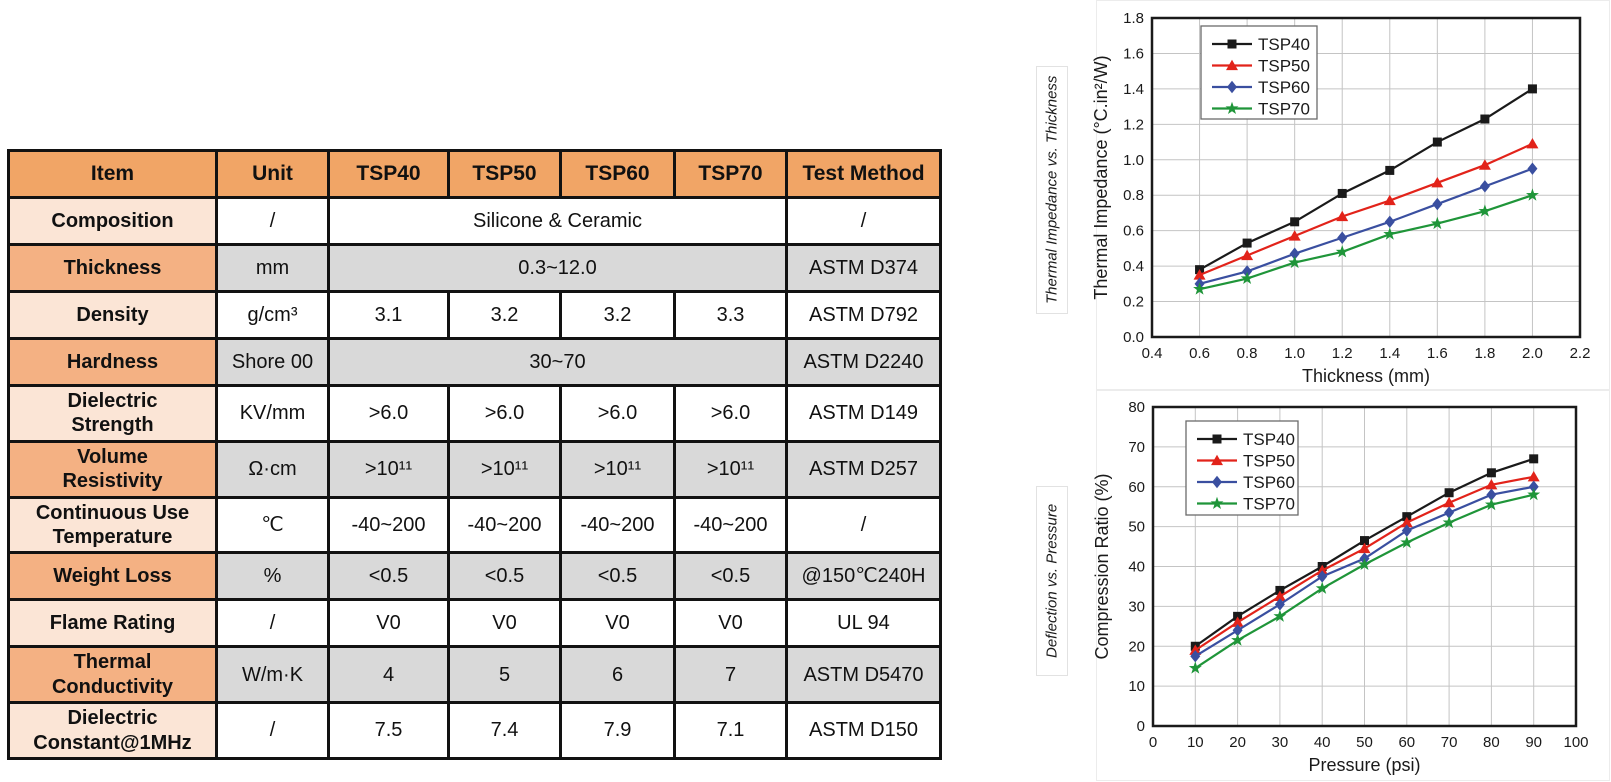 The width and height of the screenshot is (1611, 782). Describe the element at coordinates (1366, 179) in the screenshot. I see `series-line-tsp40` at that location.